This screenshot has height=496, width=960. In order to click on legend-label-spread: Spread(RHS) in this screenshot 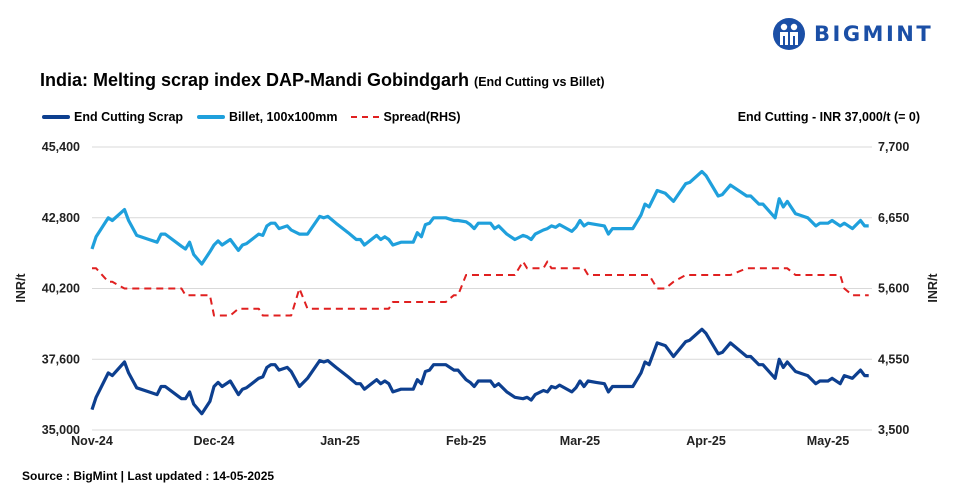, I will do `click(422, 117)`.